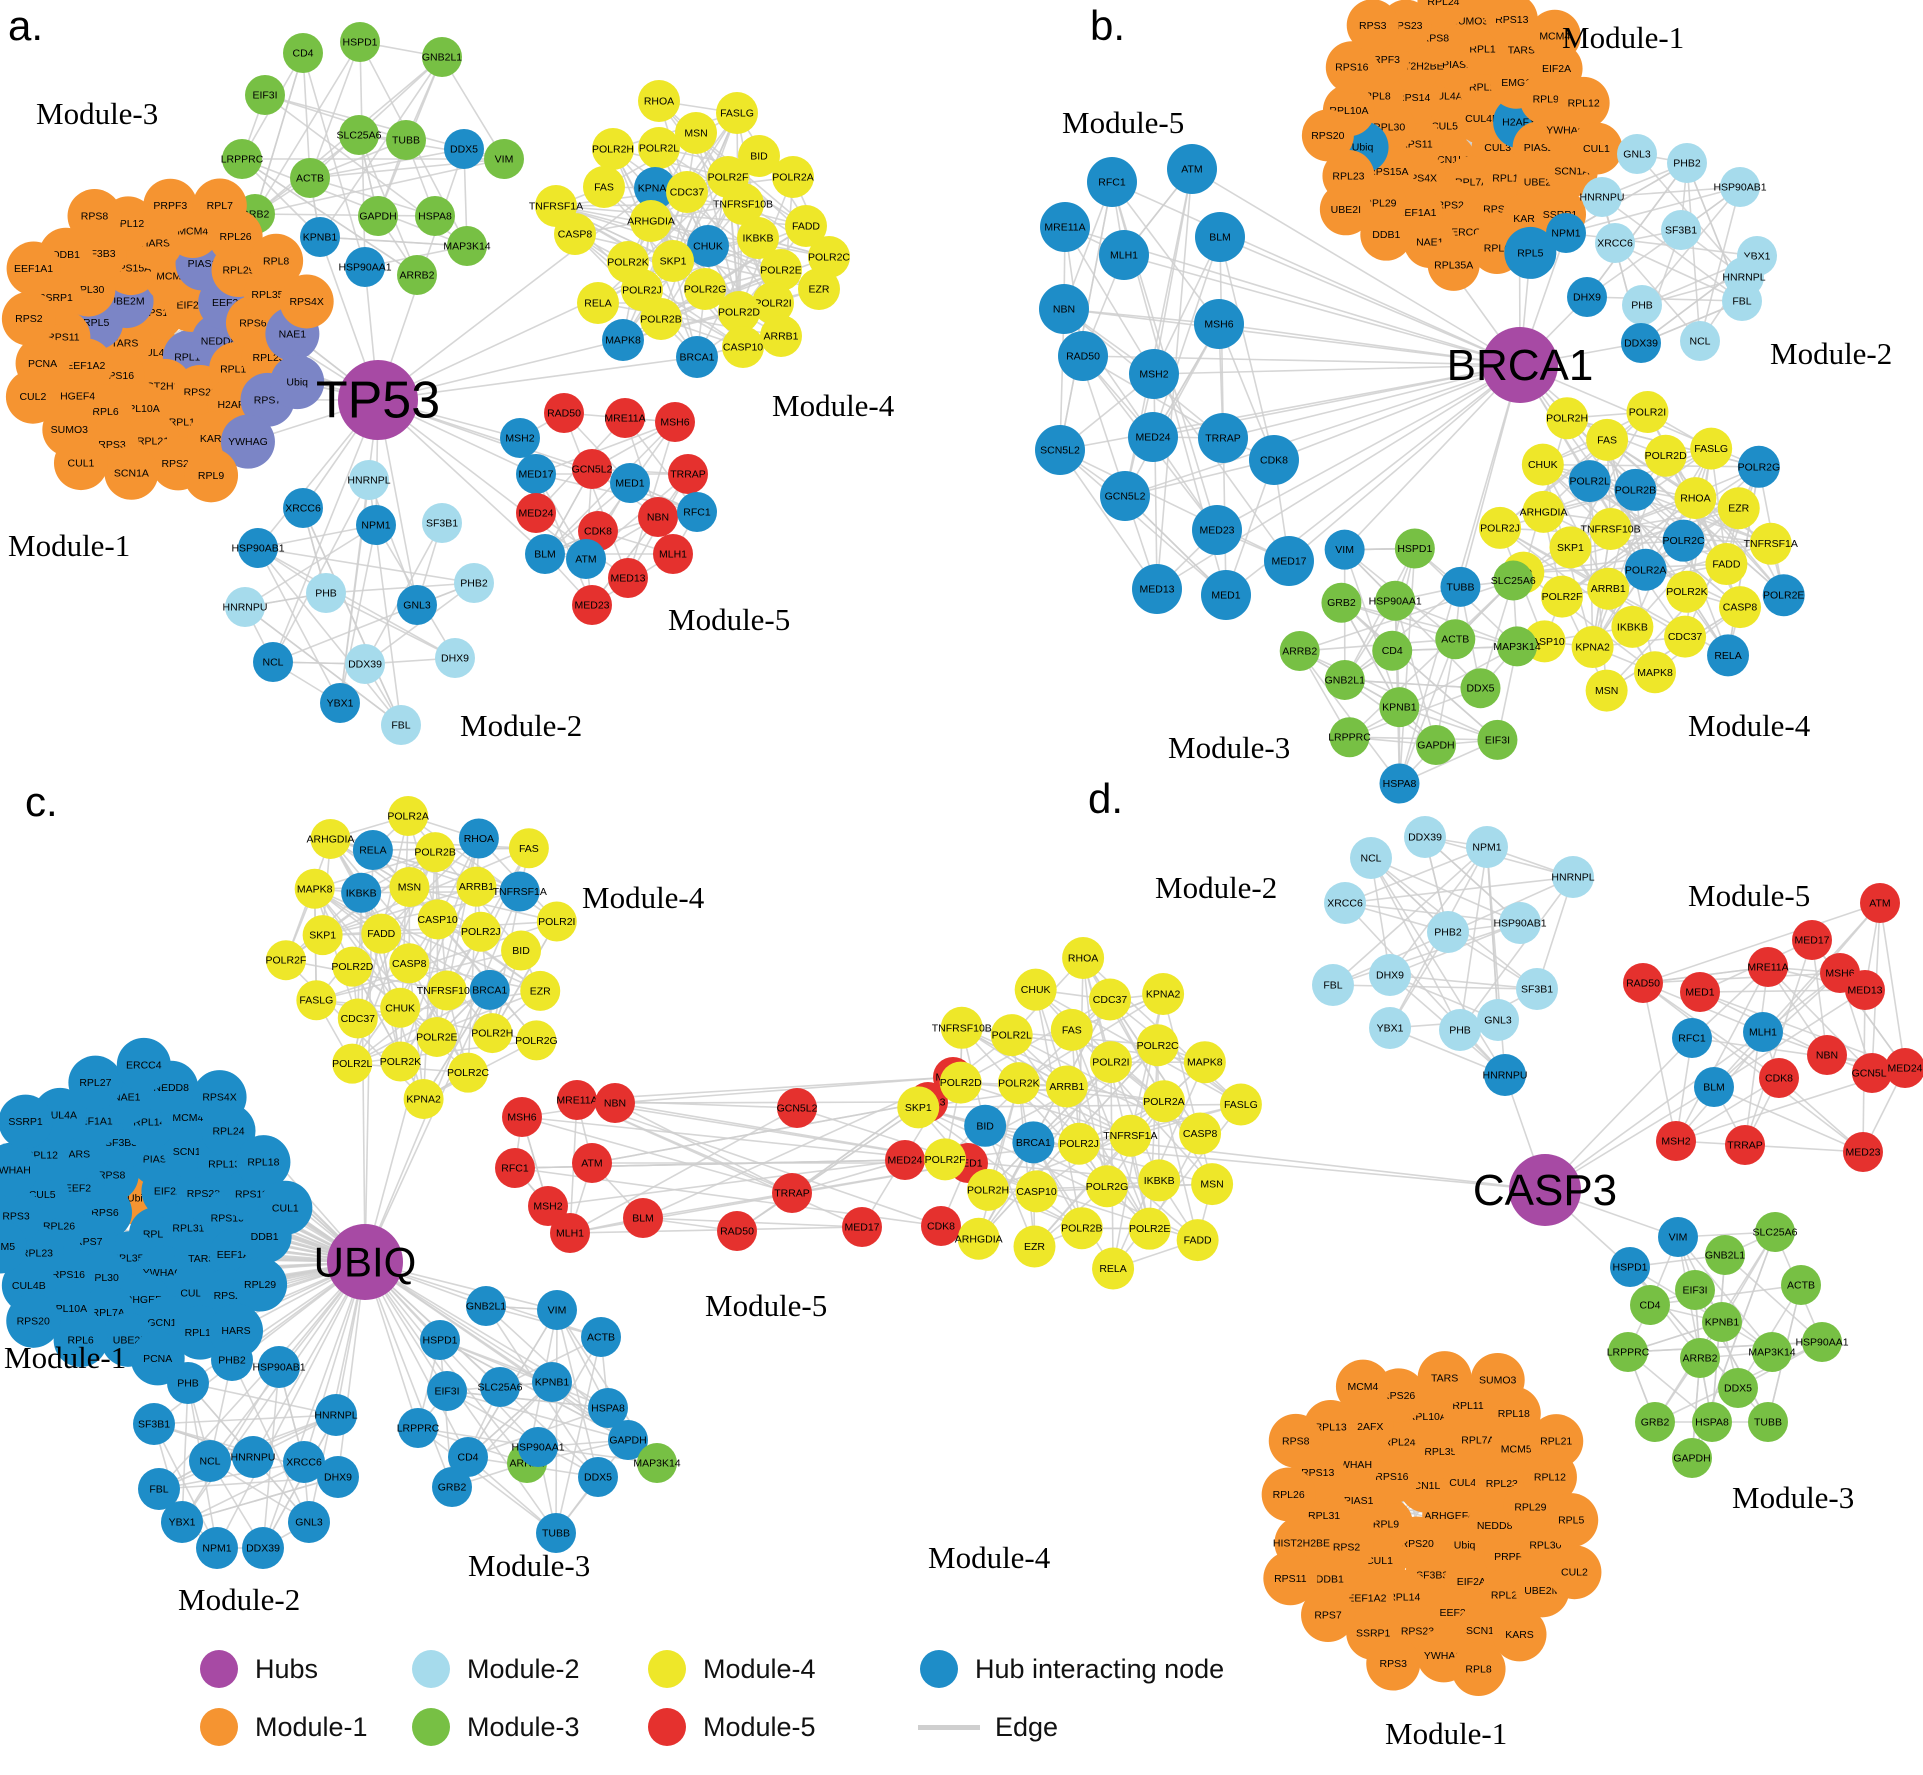 This screenshot has height=1775, width=1923. Describe the element at coordinates (435, 217) in the screenshot. I see `svg-text: HSPA8` at that location.